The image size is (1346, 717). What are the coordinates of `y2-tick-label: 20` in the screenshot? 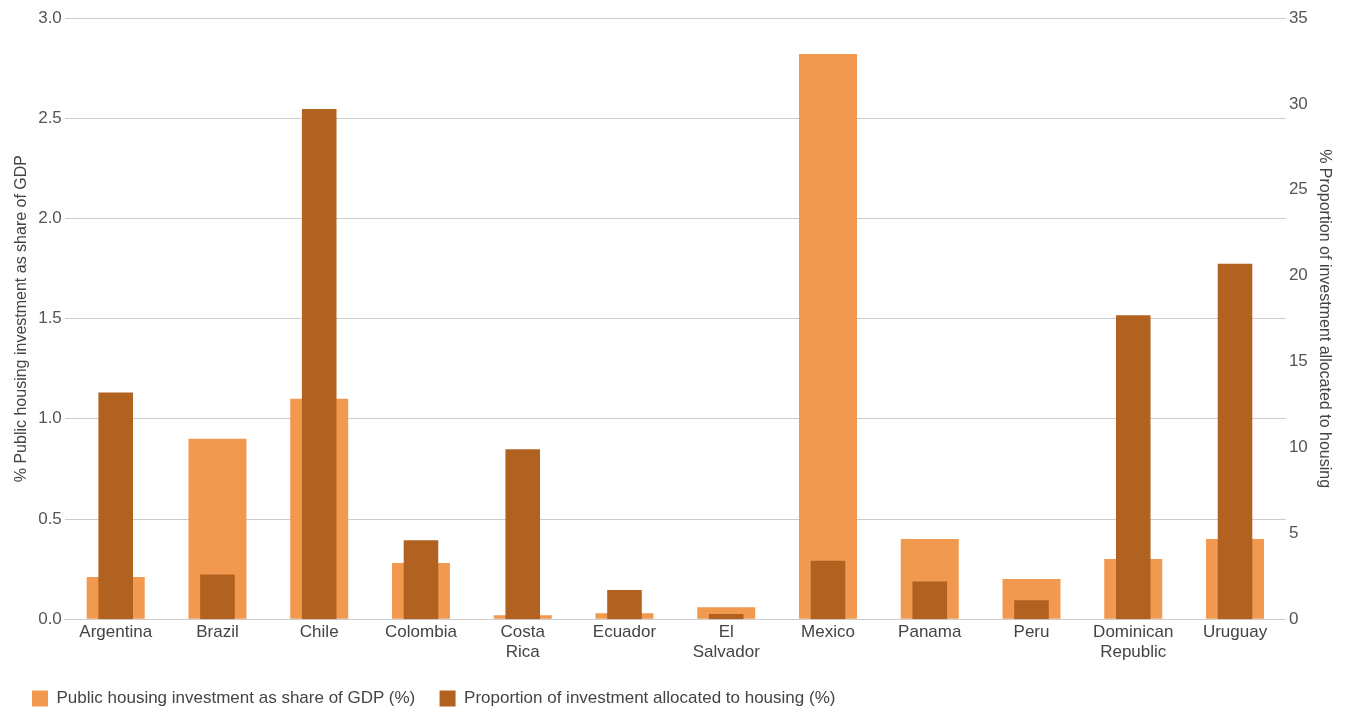 It's located at (1298, 275).